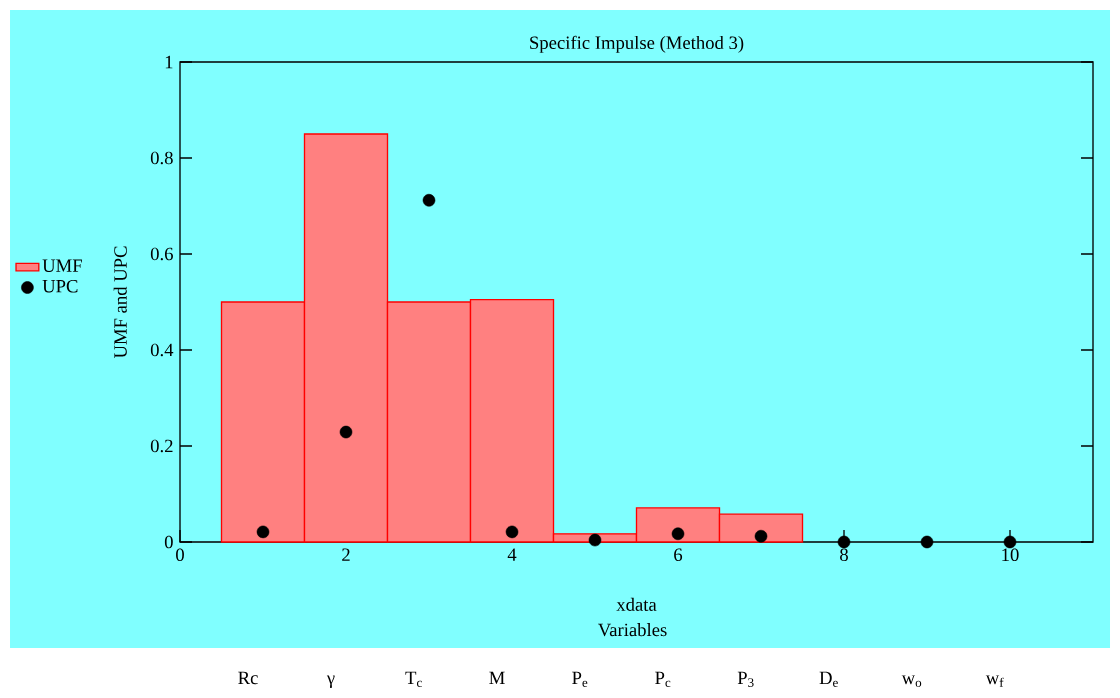  What do you see at coordinates (844, 555) in the screenshot?
I see `x-tick-label: 8` at bounding box center [844, 555].